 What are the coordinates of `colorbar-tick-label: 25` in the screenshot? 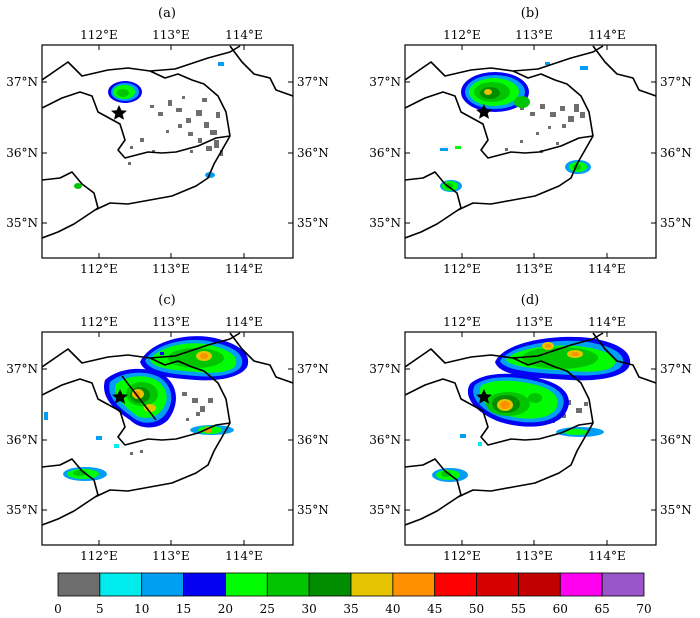 It's located at (267, 609).